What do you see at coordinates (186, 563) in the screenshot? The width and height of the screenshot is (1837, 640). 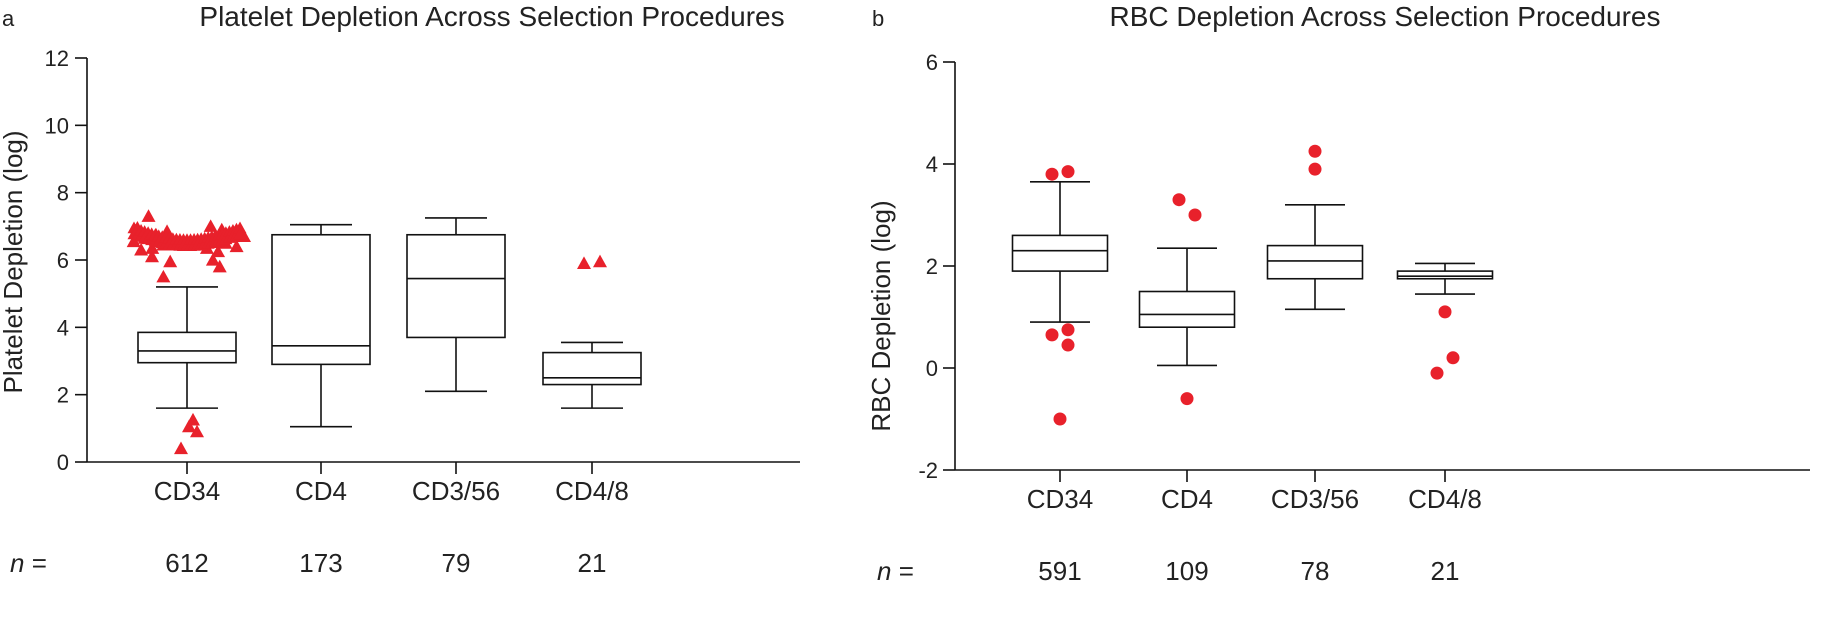 I see `n-value: 612` at bounding box center [186, 563].